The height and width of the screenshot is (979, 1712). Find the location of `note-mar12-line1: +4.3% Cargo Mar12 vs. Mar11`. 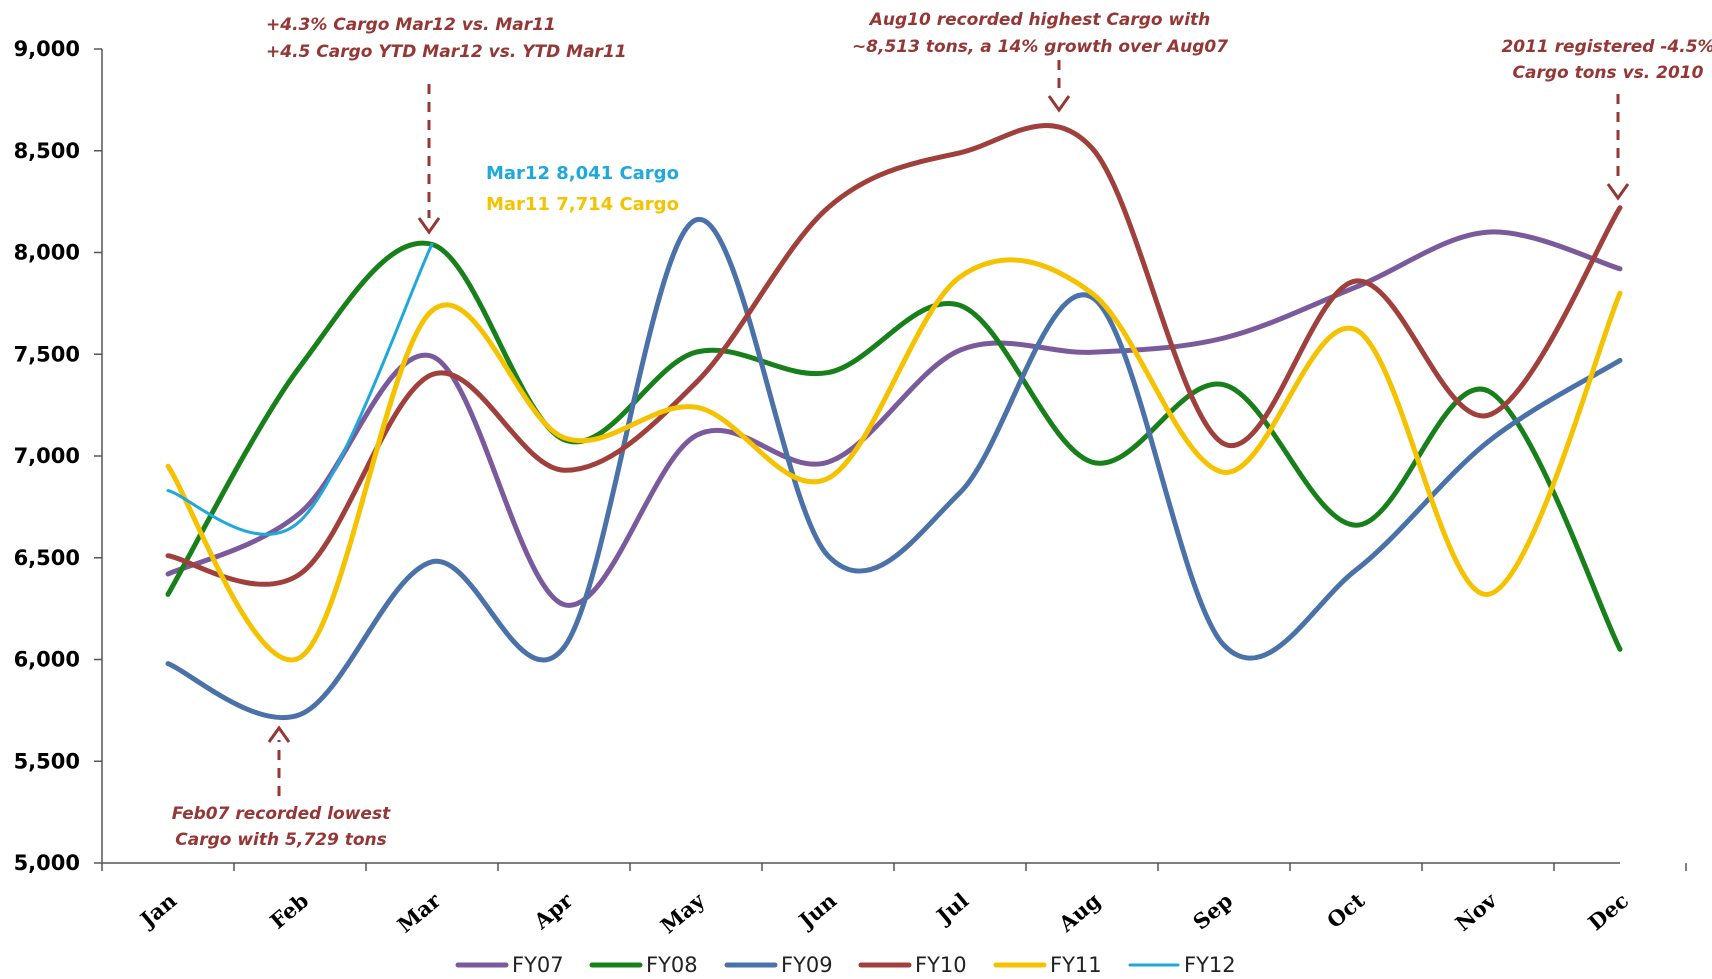

note-mar12-line1: +4.3% Cargo Mar12 vs. Mar11 is located at coordinates (411, 25).